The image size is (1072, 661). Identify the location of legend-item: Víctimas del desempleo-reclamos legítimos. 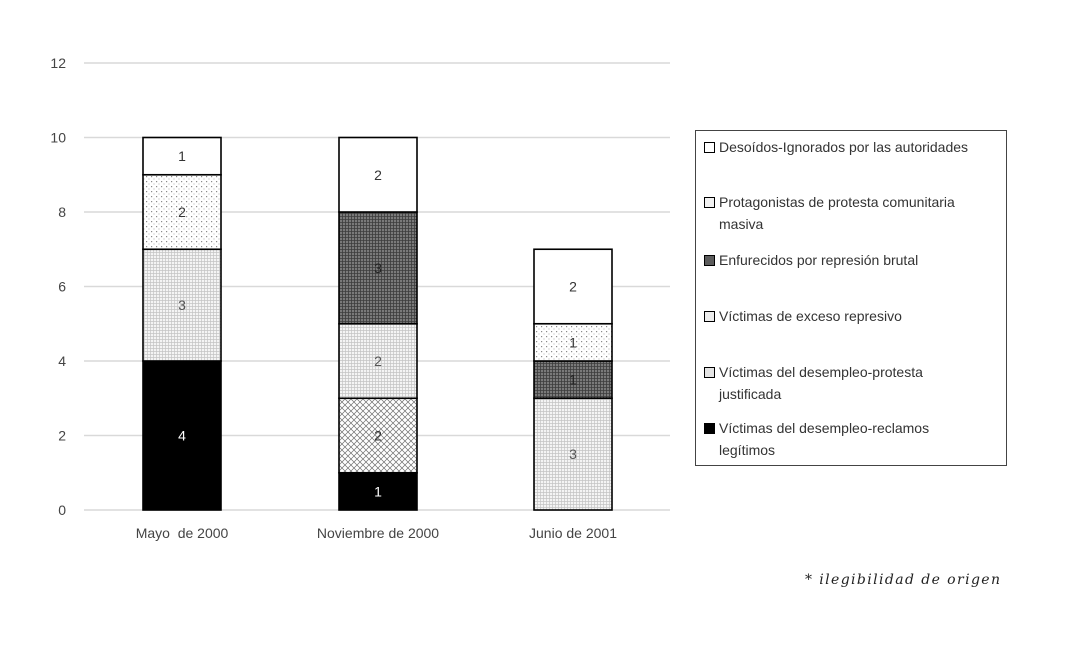
(852, 439).